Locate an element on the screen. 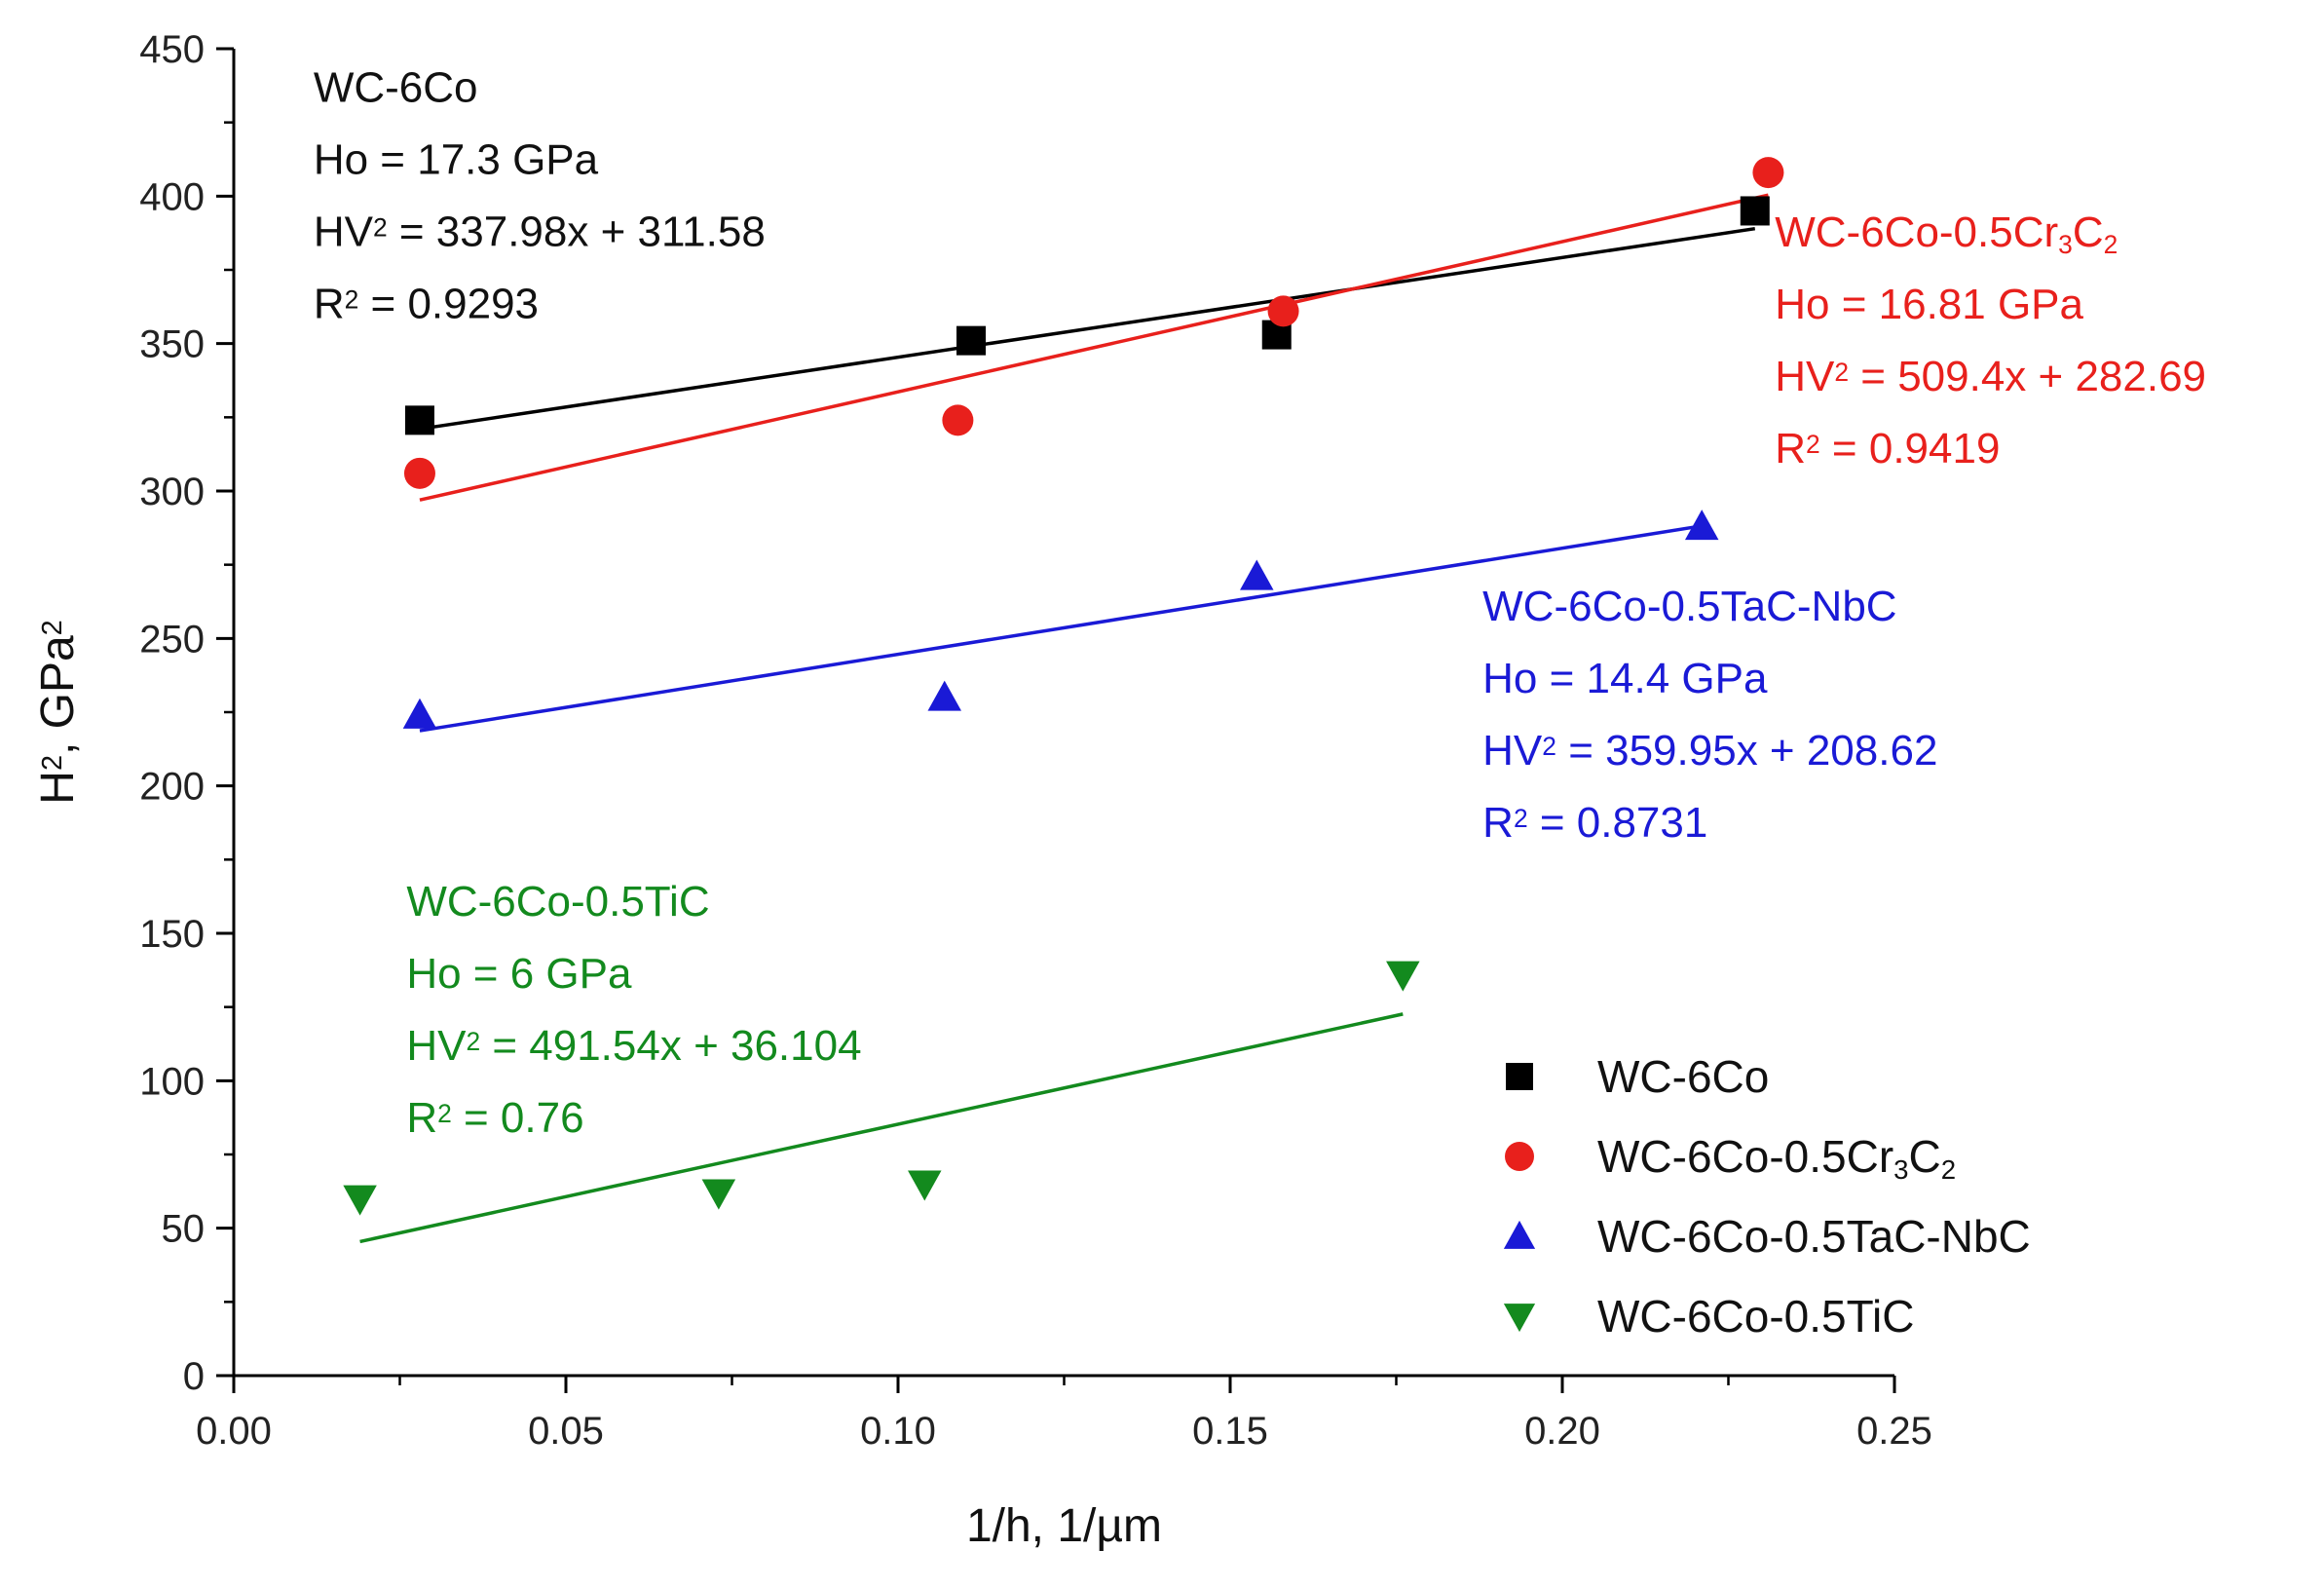 The image size is (2324, 1588). annotation-3-line-0: WC-6Co-0.5TiC is located at coordinates (557, 902).